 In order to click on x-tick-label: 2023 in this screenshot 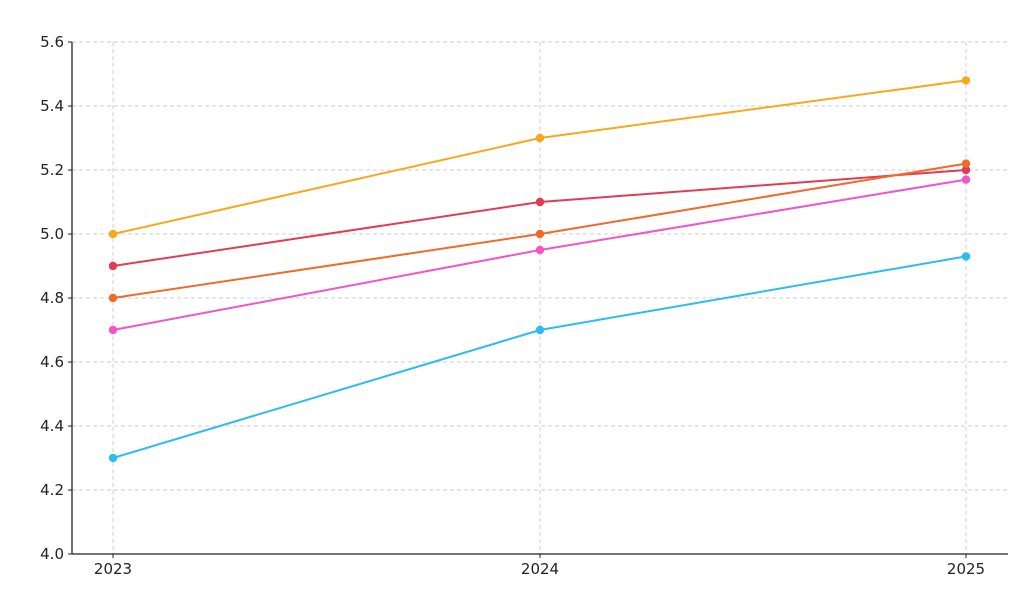, I will do `click(113, 569)`.